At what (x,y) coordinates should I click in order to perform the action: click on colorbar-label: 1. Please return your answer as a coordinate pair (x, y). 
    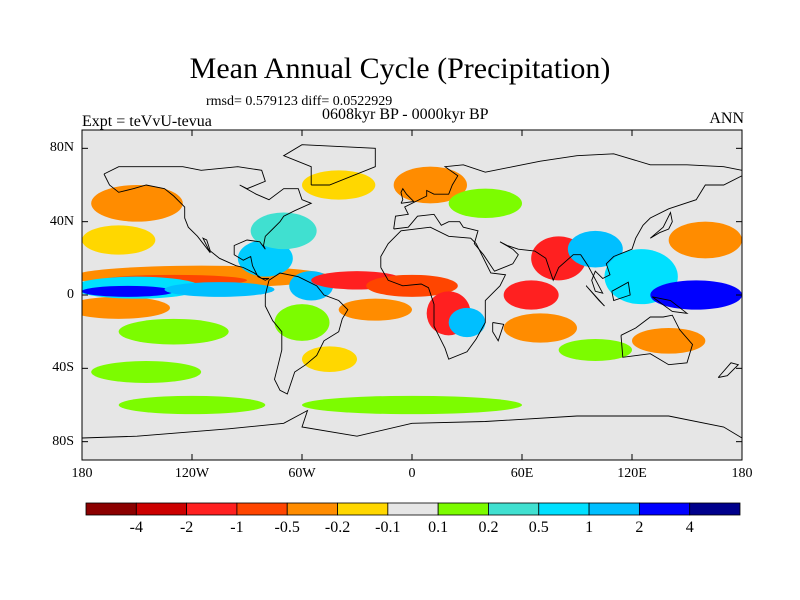
    Looking at the image, I should click on (589, 527).